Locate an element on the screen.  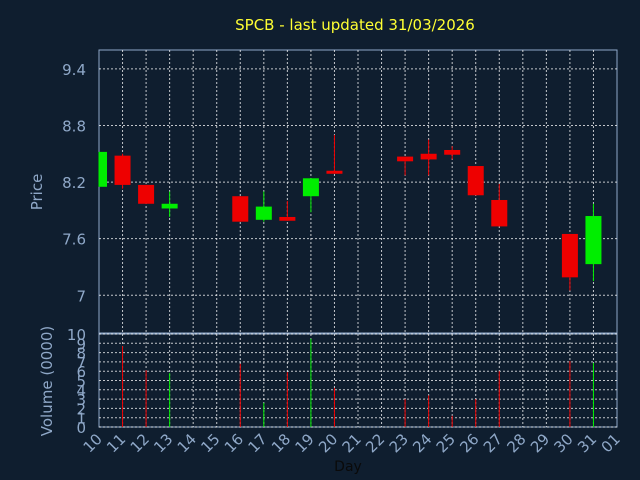
volume-y-tick-label: 5 is located at coordinates (81, 382).